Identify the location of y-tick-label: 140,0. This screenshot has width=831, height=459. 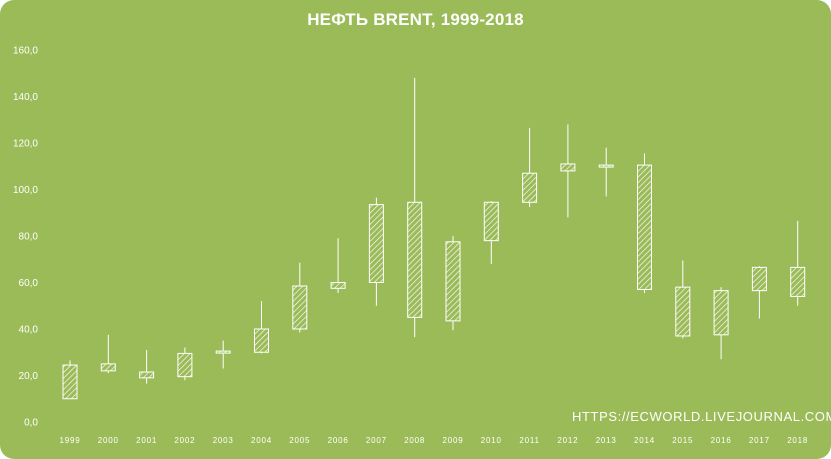
(25, 97).